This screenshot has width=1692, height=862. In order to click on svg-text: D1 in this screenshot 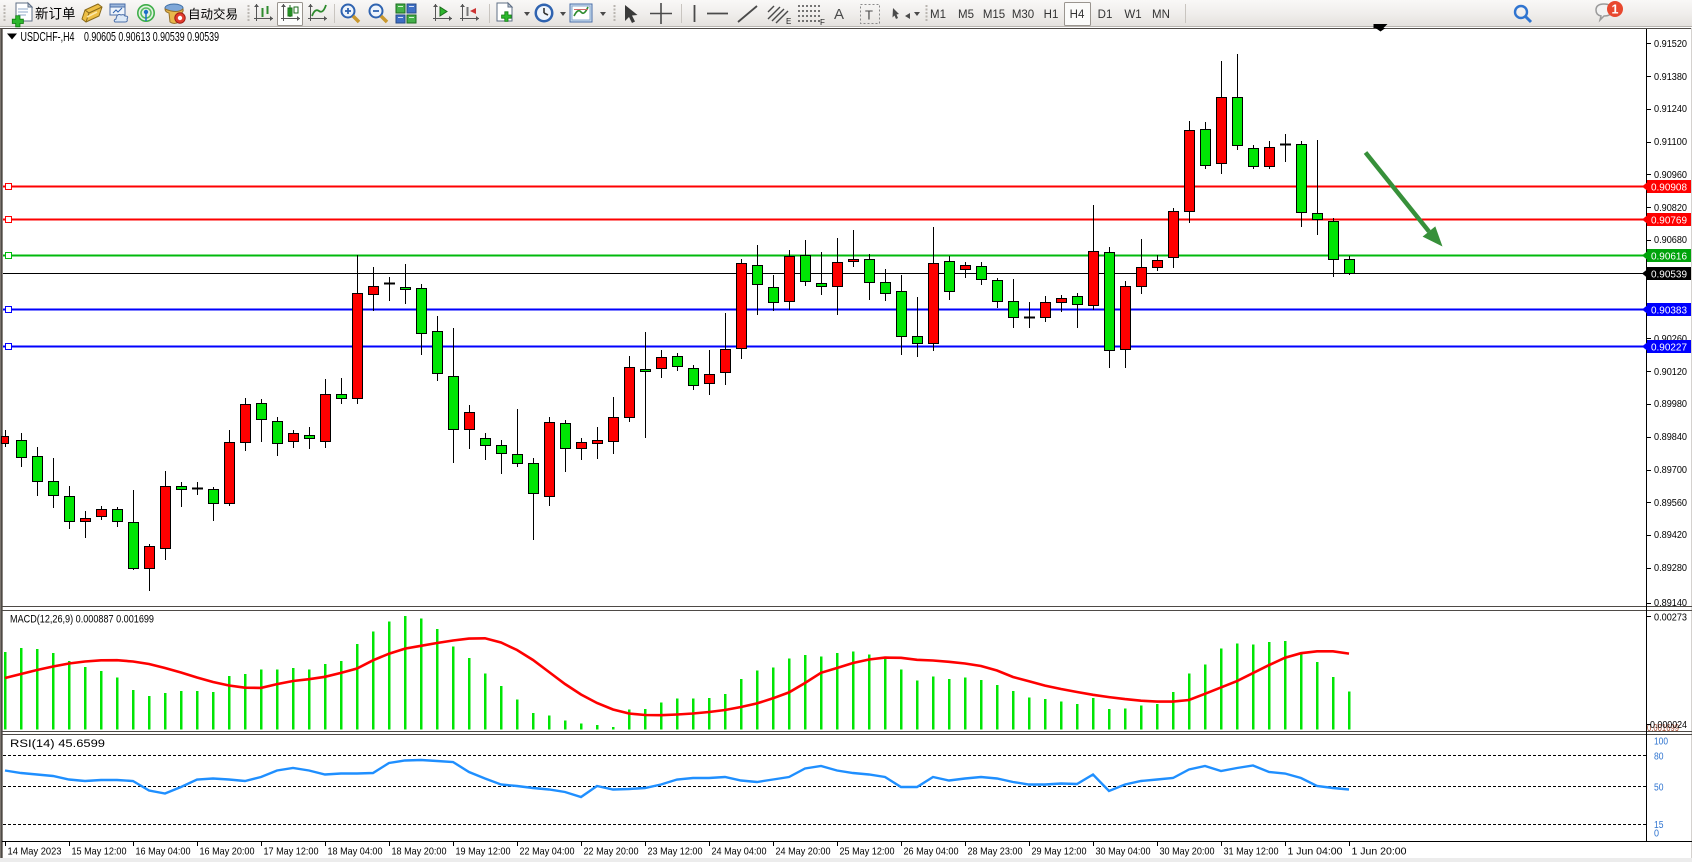, I will do `click(1105, 15)`.